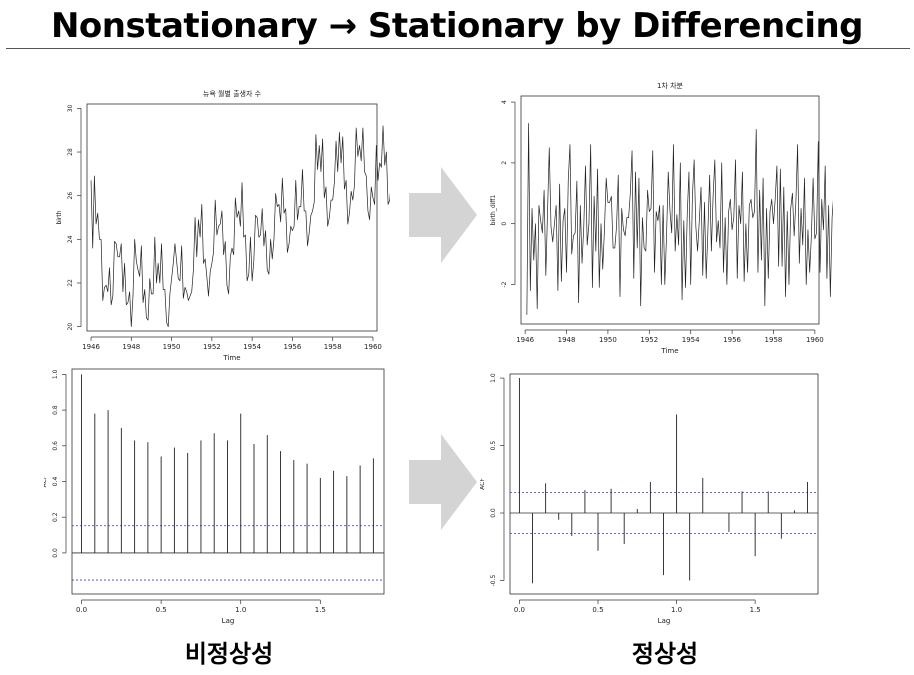 The width and height of the screenshot is (914, 675). What do you see at coordinates (55, 517) in the screenshot?
I see `y-tick-label: 0.2` at bounding box center [55, 517].